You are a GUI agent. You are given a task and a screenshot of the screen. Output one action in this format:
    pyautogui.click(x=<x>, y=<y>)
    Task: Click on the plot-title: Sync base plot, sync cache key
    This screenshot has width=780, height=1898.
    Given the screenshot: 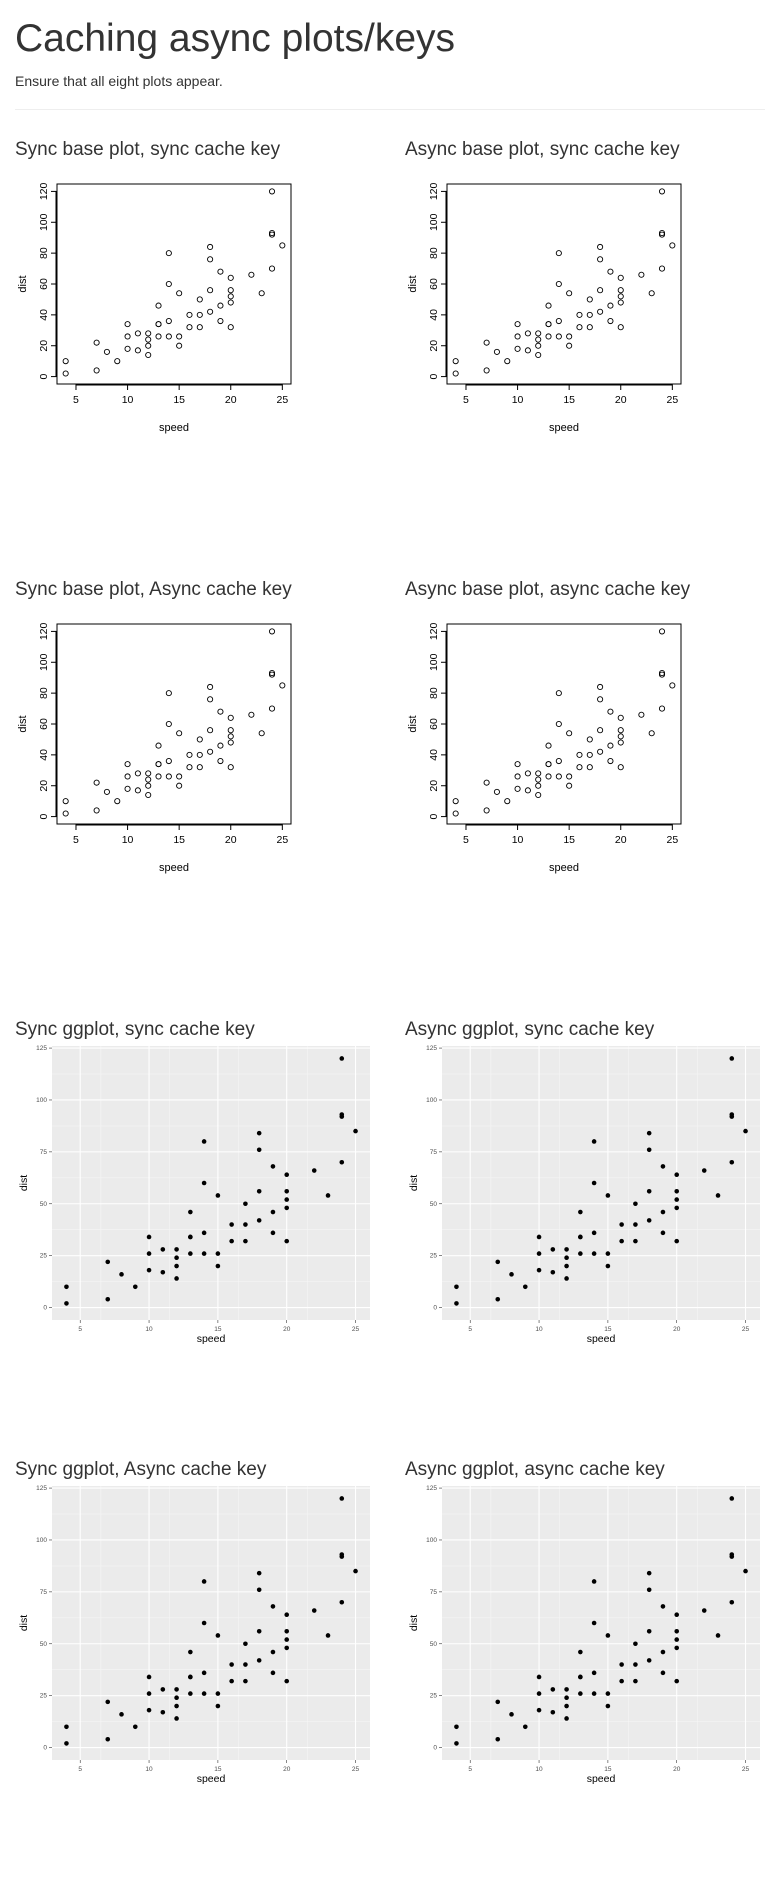 What is the action you would take?
    pyautogui.click(x=148, y=149)
    